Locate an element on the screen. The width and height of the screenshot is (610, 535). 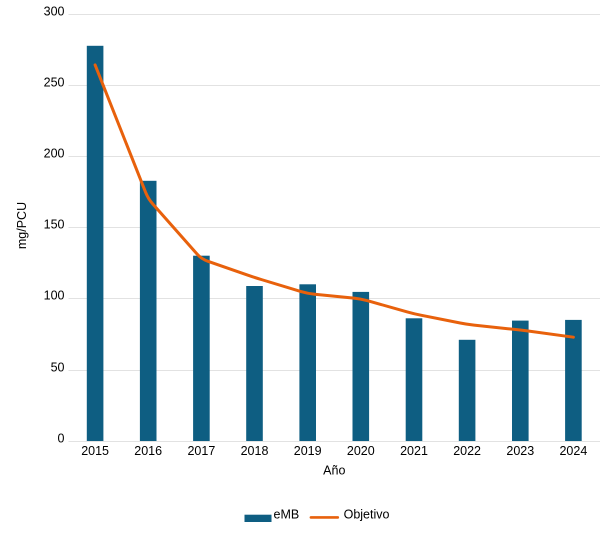
svg-text: 0 is located at coordinates (61, 439).